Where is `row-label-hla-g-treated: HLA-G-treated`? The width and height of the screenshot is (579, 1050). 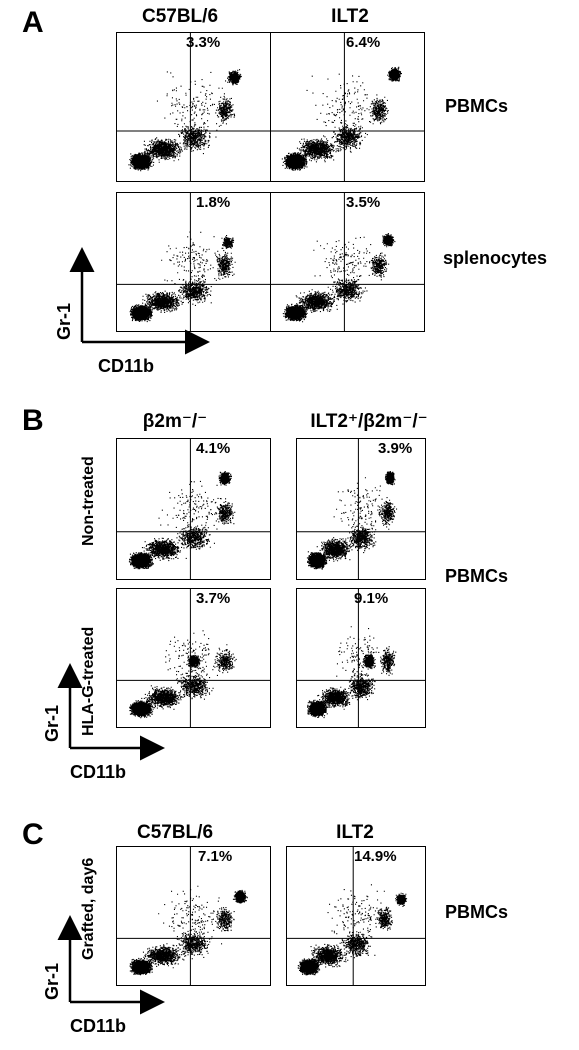 row-label-hla-g-treated: HLA-G-treated is located at coordinates (88, 681).